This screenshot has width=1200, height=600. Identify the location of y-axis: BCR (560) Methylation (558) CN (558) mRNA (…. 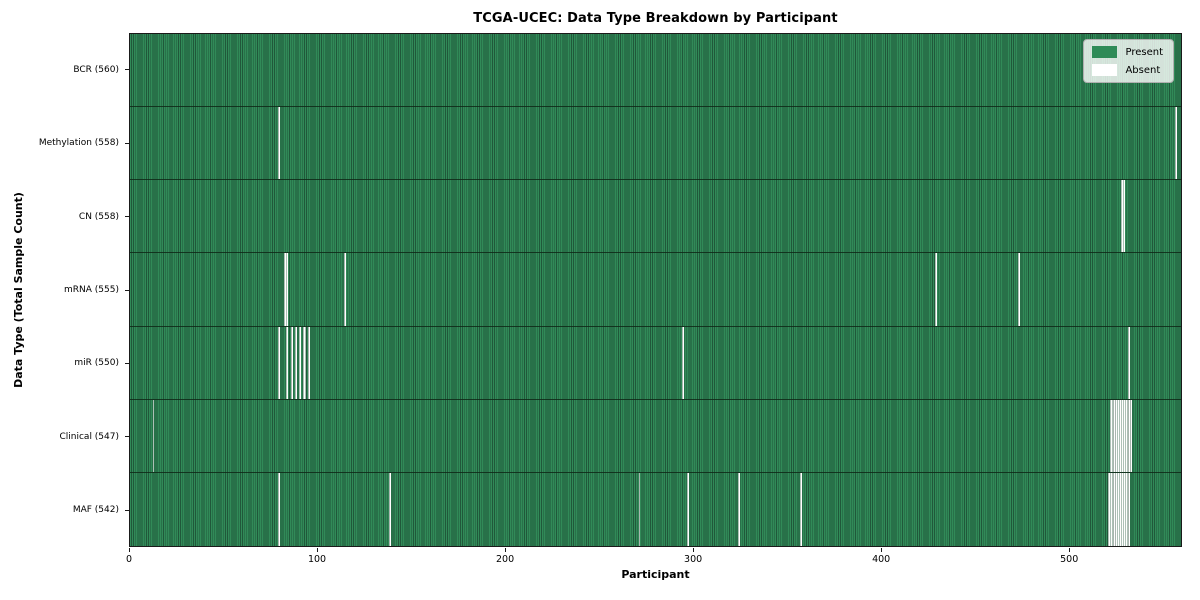
(64, 290).